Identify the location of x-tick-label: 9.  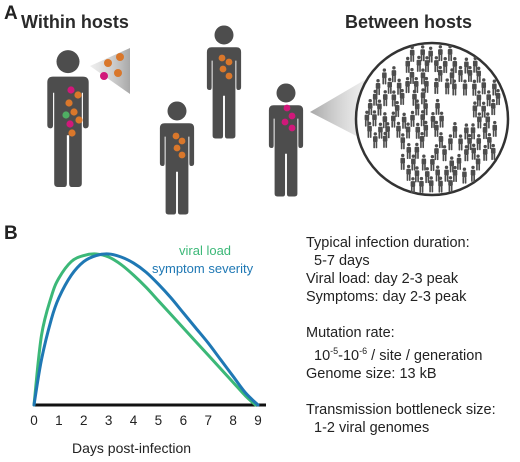
(258, 420).